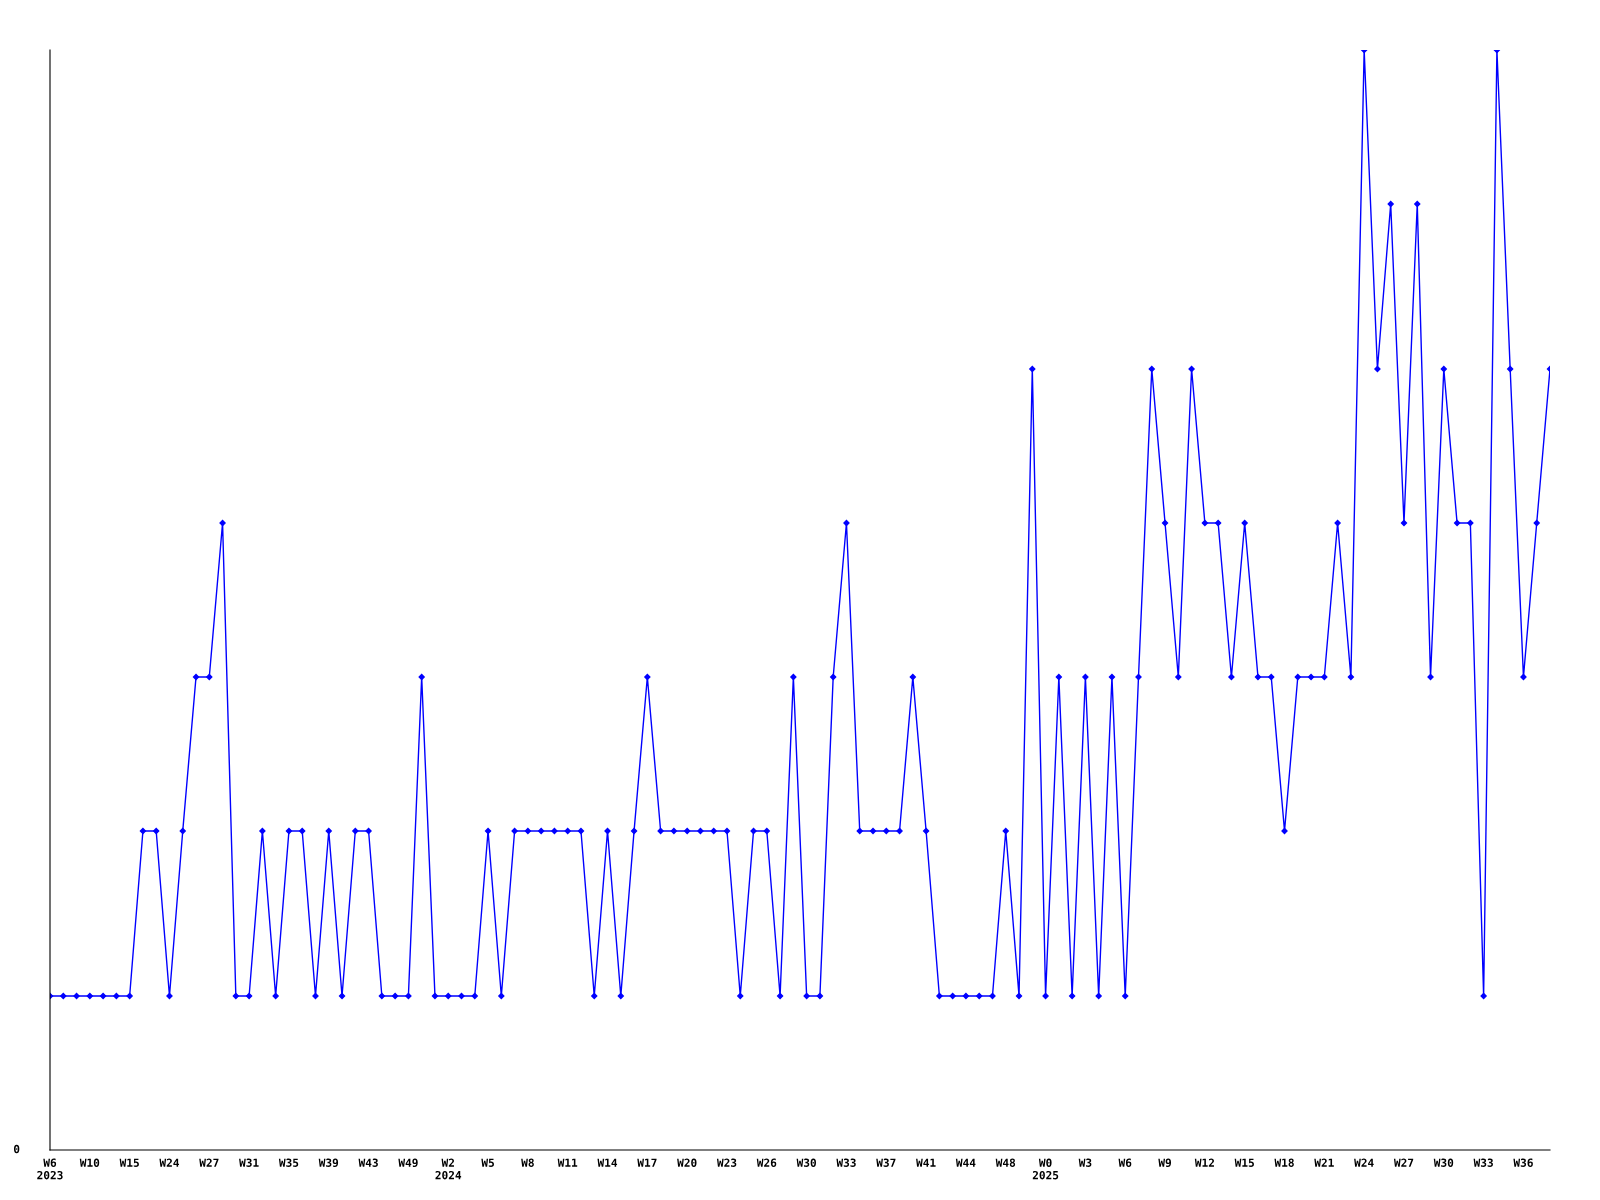 The width and height of the screenshot is (1600, 1200). I want to click on x-tick-label: W21, so click(1324, 1162).